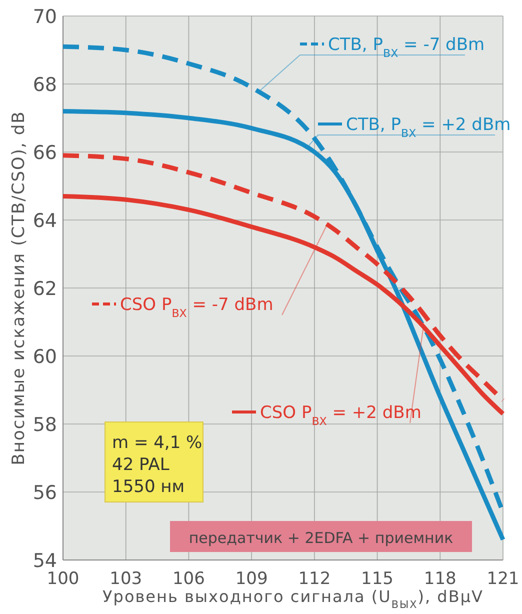  I want to click on annotation: 1550 нм, so click(148, 487).